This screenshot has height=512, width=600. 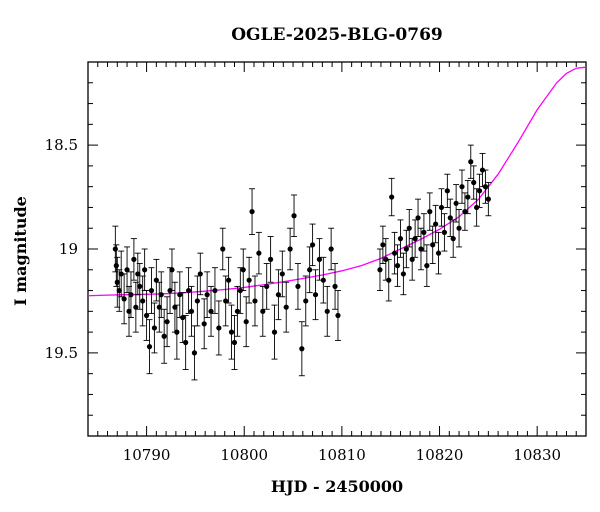 I want to click on chart-title: OGLE-2025-BLG-0769, so click(x=337, y=35).